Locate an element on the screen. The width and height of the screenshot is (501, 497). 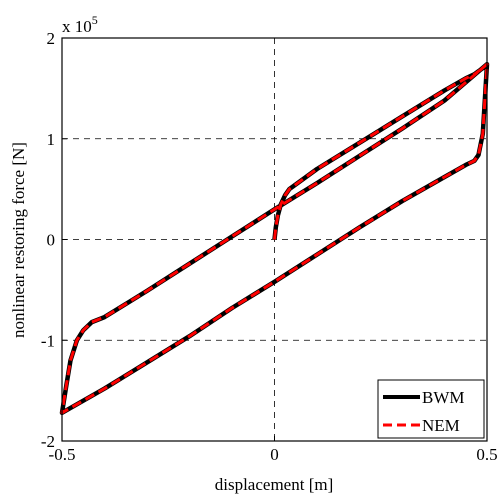
legend: BWM NEM is located at coordinates (431, 409).